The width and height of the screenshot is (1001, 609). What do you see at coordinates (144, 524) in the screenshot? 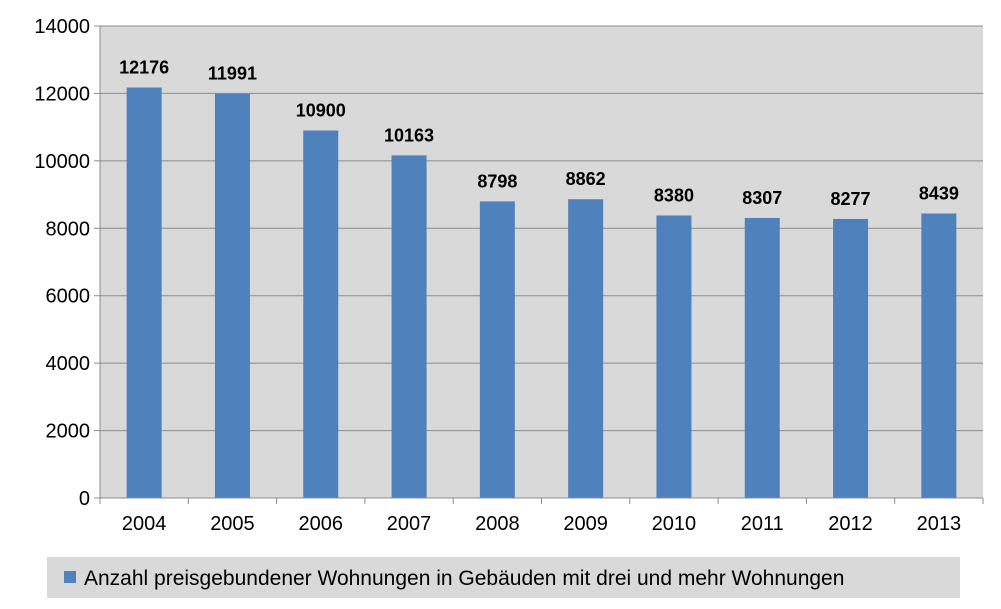
I see `x-tick-label: 2004` at bounding box center [144, 524].